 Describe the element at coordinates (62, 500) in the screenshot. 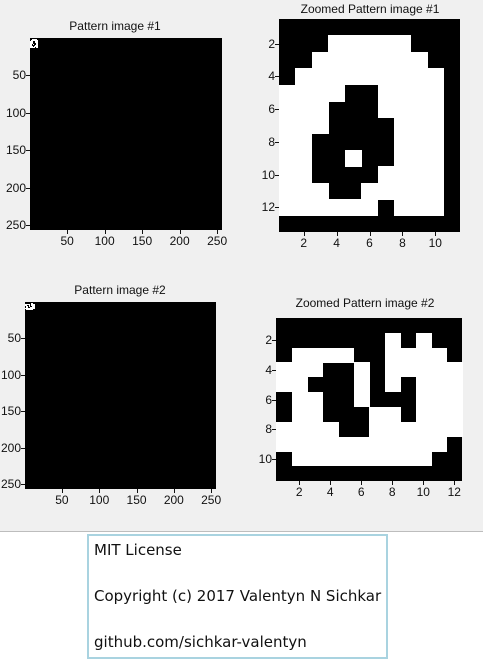

I see `x-tick-label: 50` at that location.